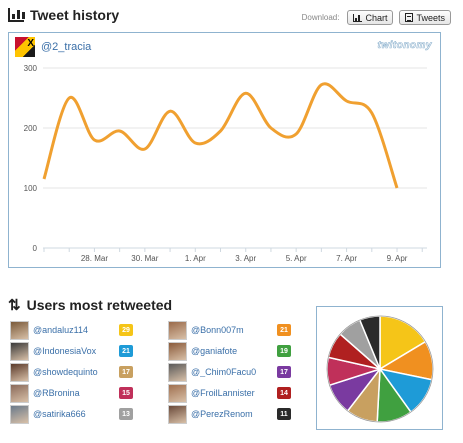 This screenshot has width=463, height=443. What do you see at coordinates (223, 393) in the screenshot?
I see `user-handle-link: @FroilLannister` at bounding box center [223, 393].